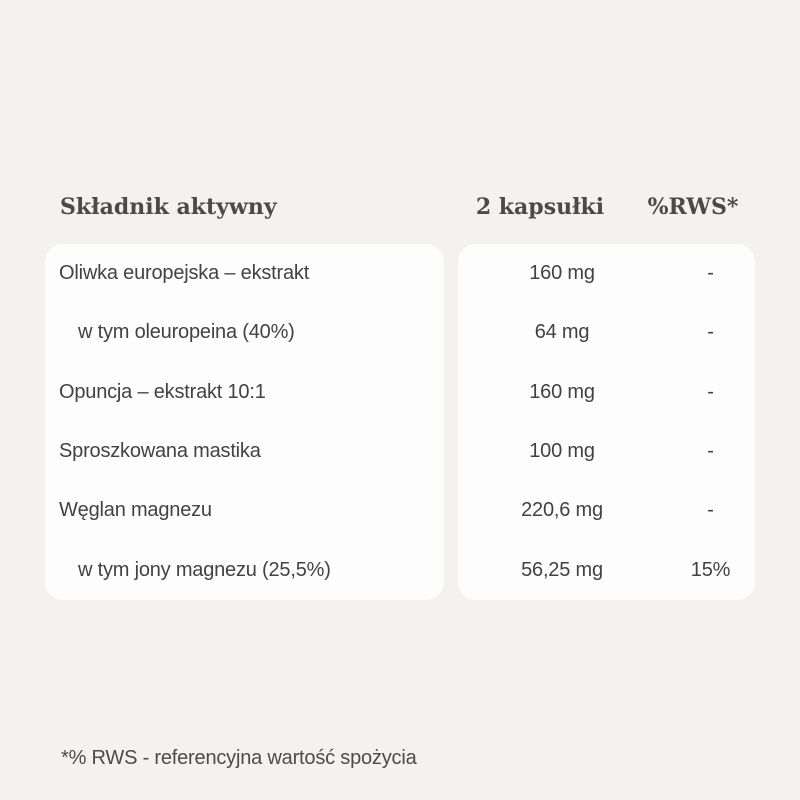 The image size is (800, 800). I want to click on ingredient-name: Oliwka europejska – ekstrakt, so click(184, 273).